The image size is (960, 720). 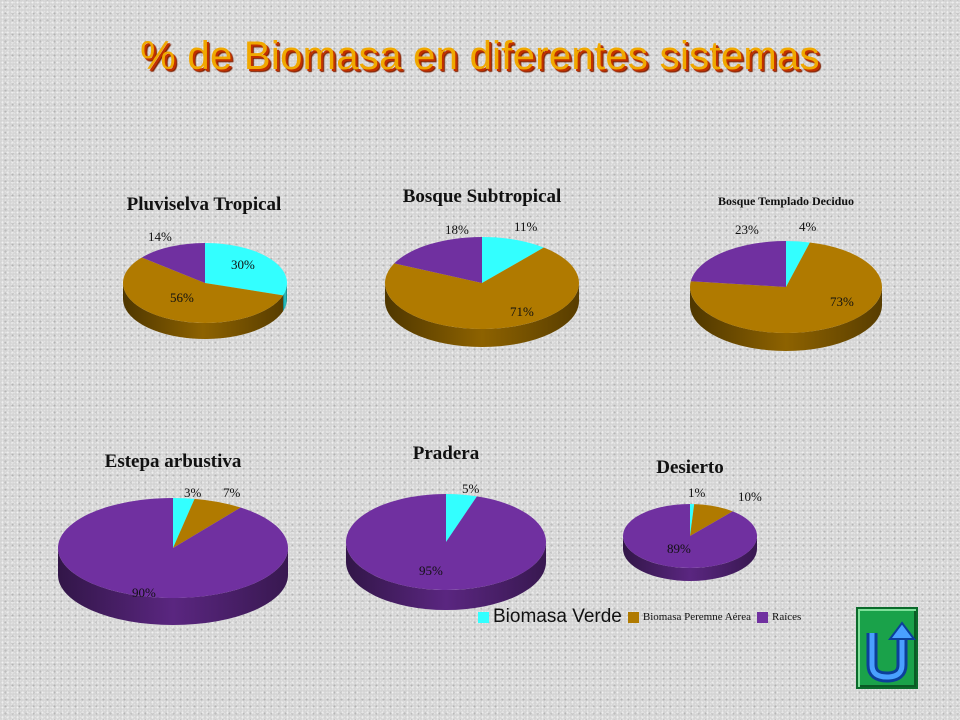 I want to click on pie-5-title: Pradera, so click(x=446, y=453).